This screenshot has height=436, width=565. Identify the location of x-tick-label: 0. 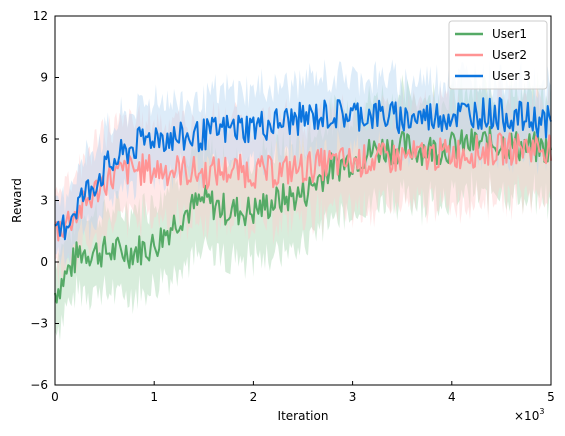
(55, 397).